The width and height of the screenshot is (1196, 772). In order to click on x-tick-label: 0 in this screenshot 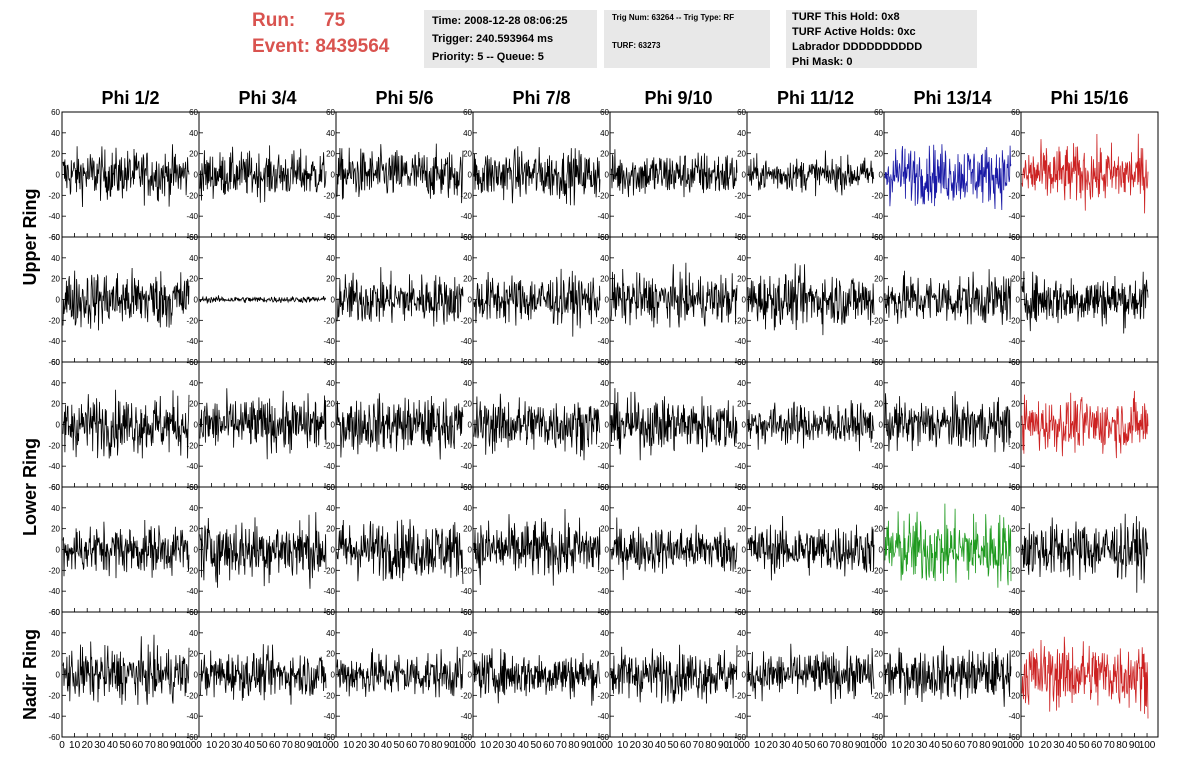, I will do `click(747, 745)`.